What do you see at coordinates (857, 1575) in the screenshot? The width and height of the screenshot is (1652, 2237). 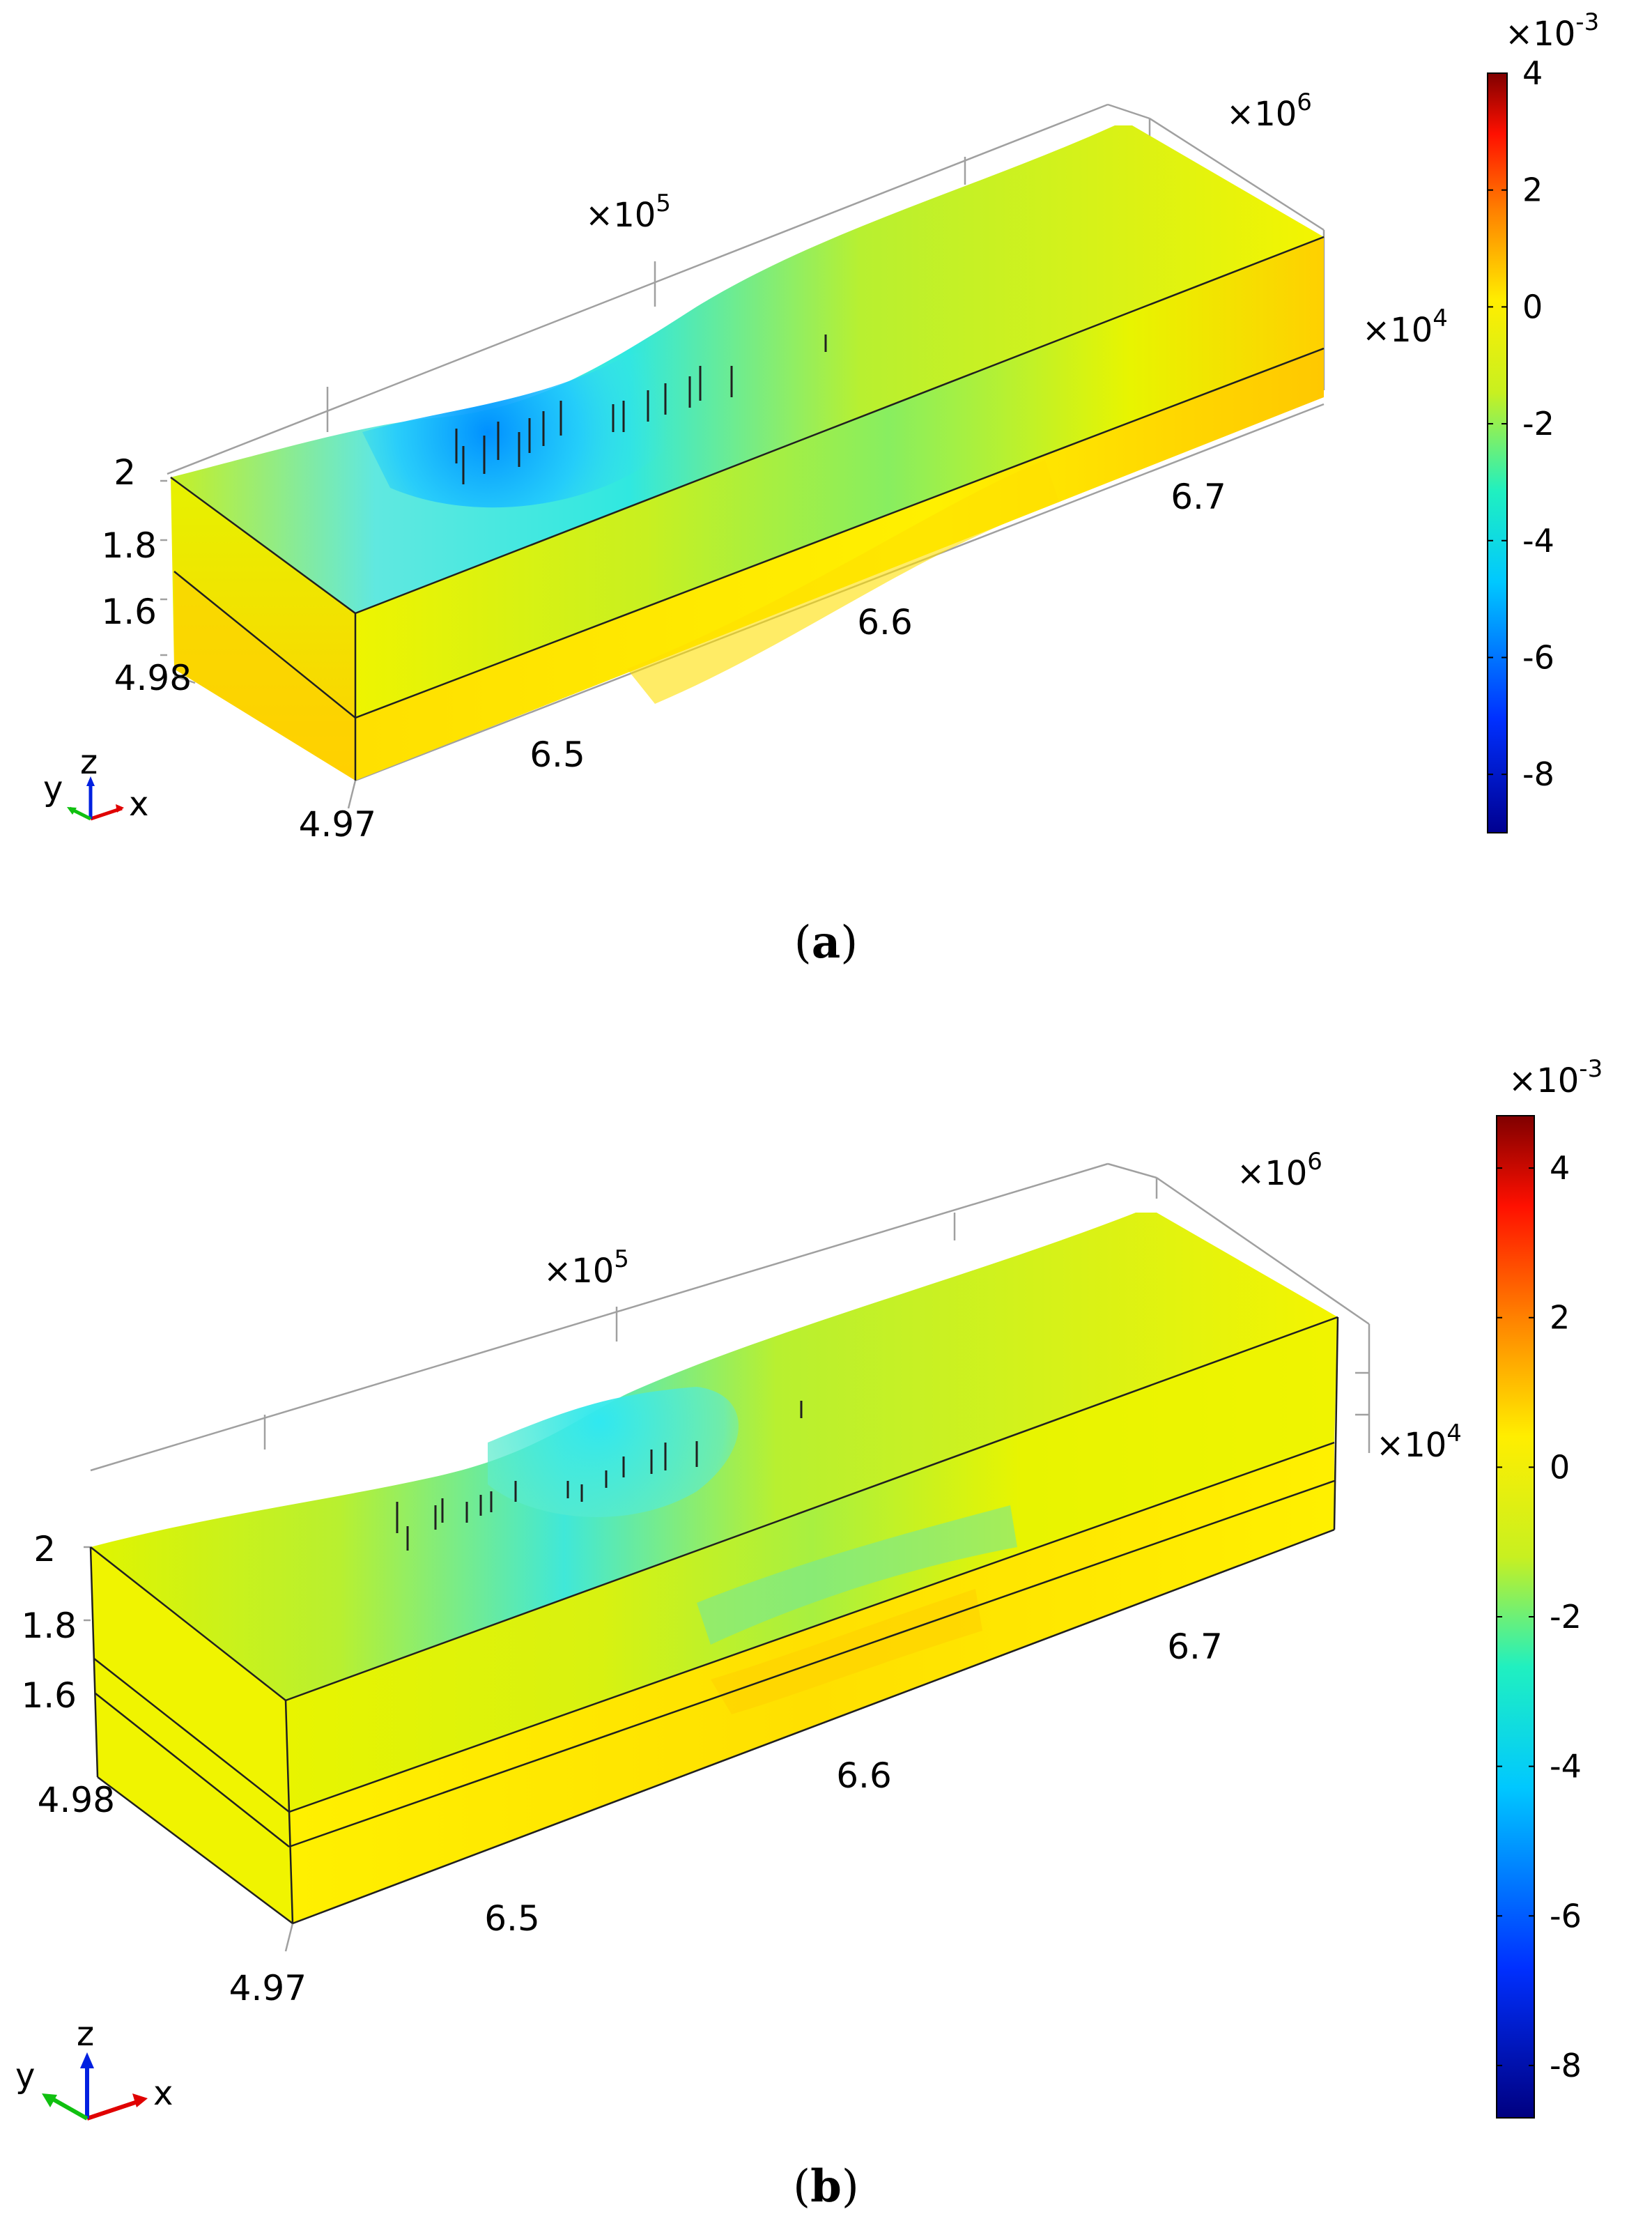 I see `front-face-cool-band` at bounding box center [857, 1575].